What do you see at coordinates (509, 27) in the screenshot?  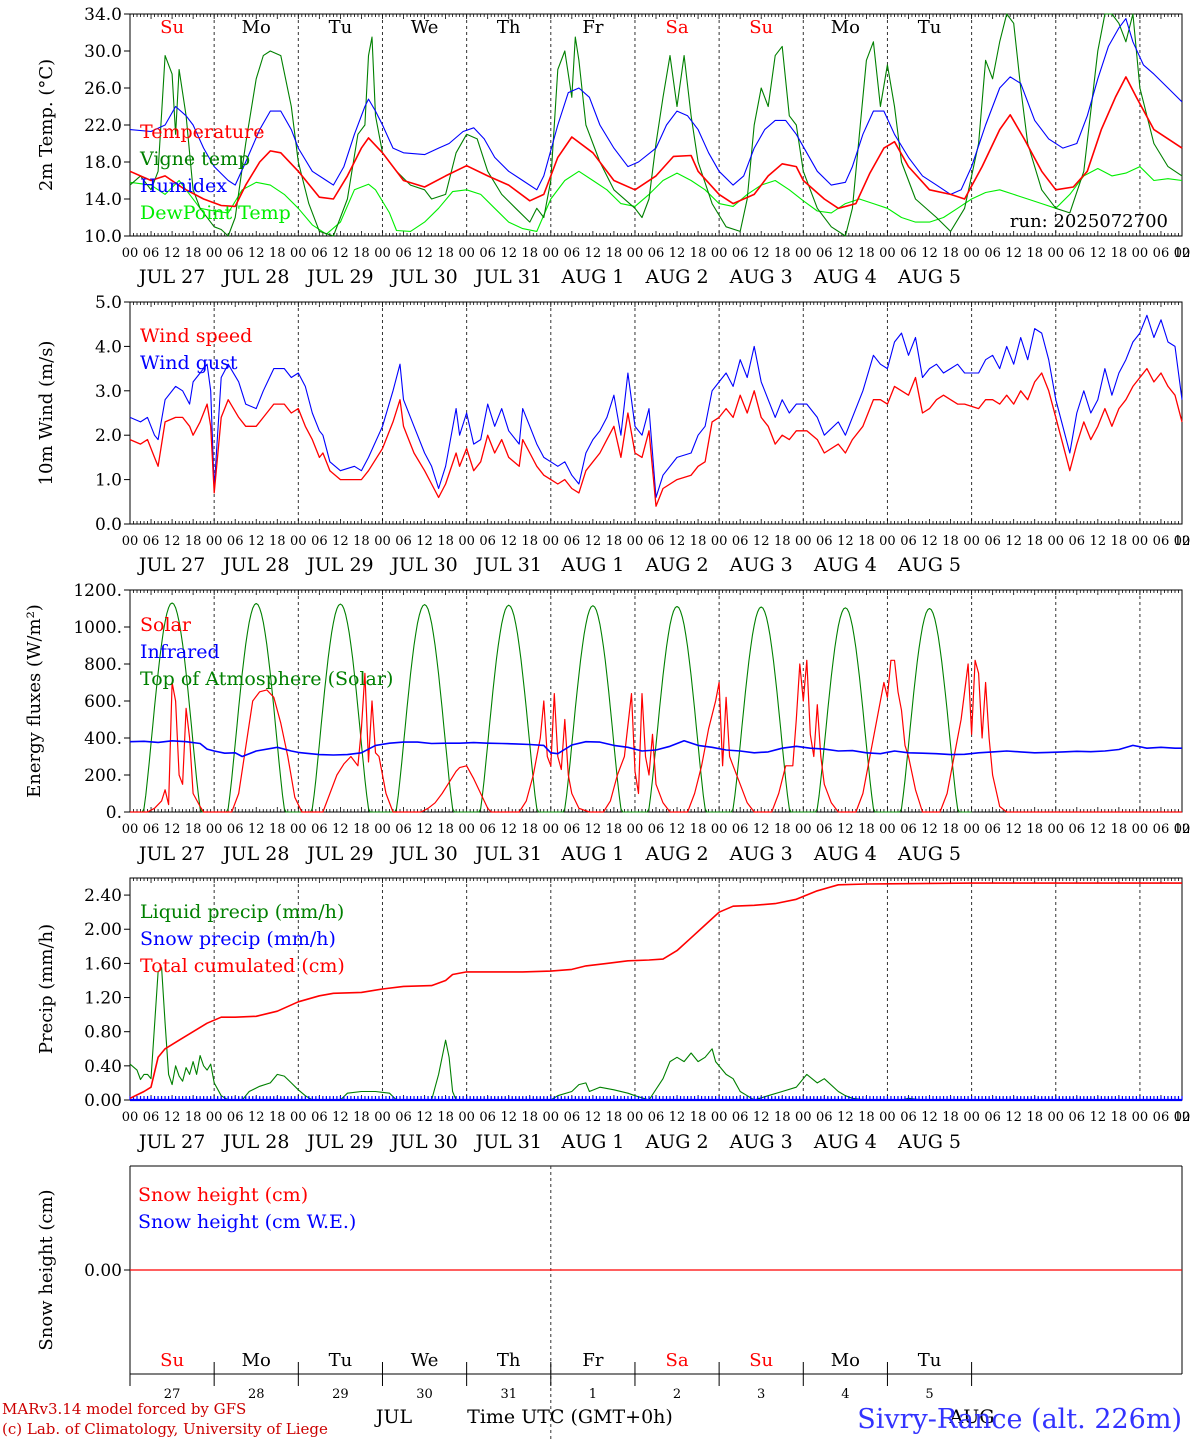 I see `weekday-label: Th` at bounding box center [509, 27].